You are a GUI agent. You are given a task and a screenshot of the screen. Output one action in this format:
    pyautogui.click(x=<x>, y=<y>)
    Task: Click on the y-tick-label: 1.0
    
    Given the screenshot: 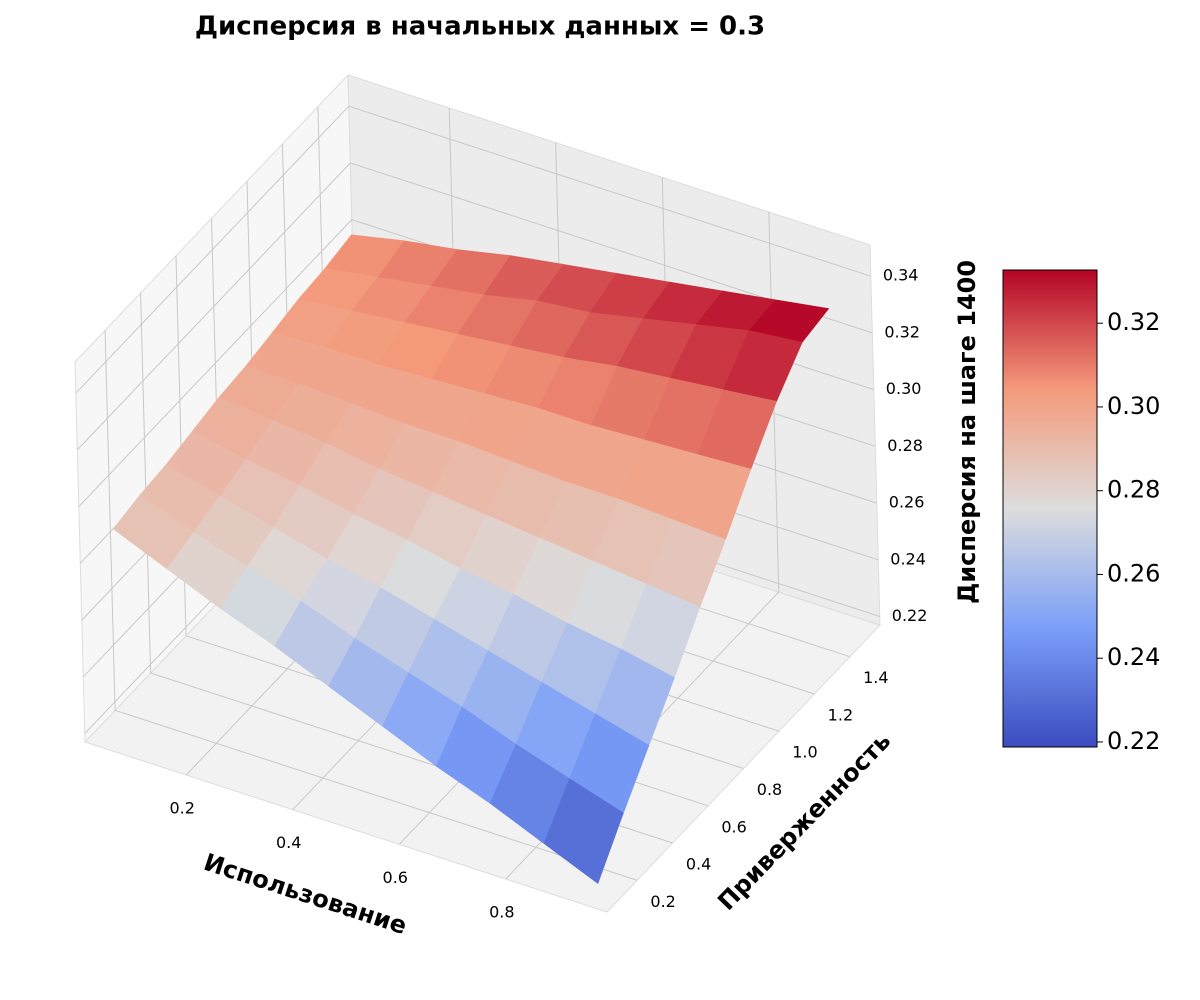 What is the action you would take?
    pyautogui.click(x=804, y=752)
    